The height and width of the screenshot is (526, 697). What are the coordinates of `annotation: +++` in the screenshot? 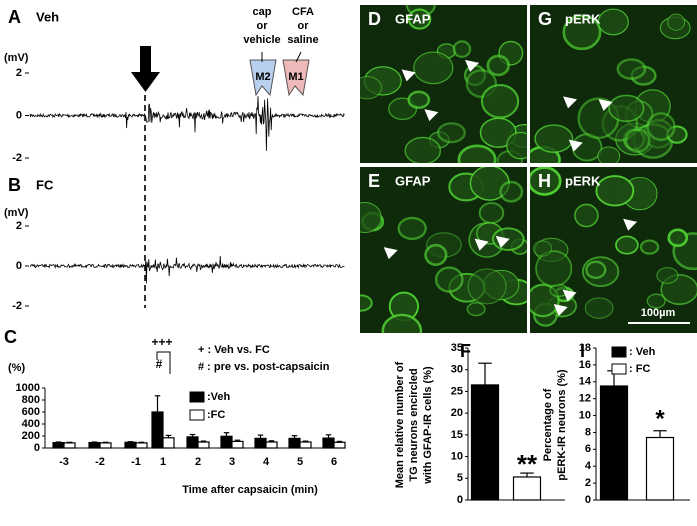 It's located at (161, 342).